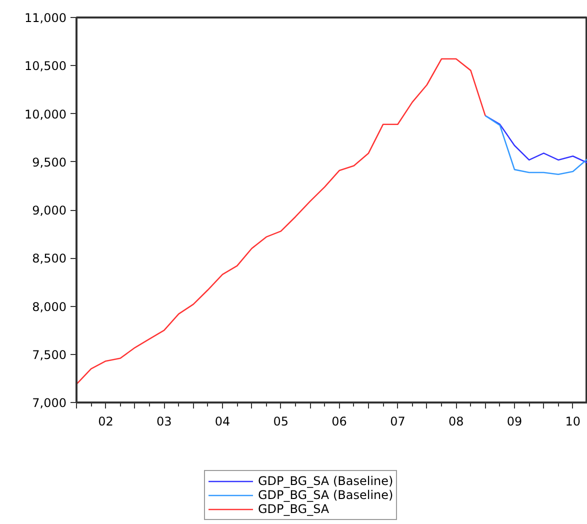 The image size is (587, 524). I want to click on y-tick-label: 7,000, so click(49, 403).